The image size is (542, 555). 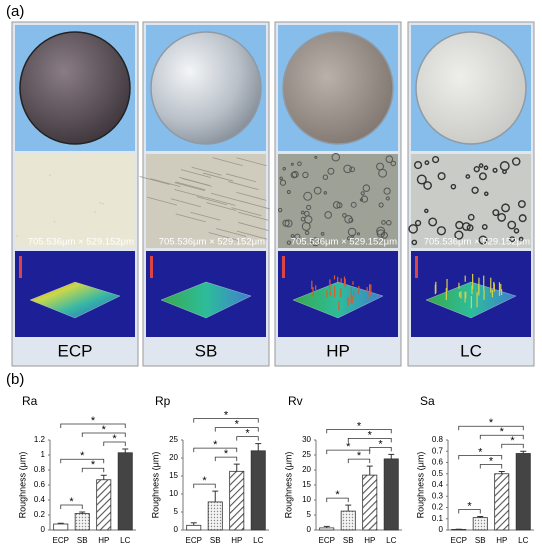 I want to click on y-tick-label: 25, so click(x=306, y=454).